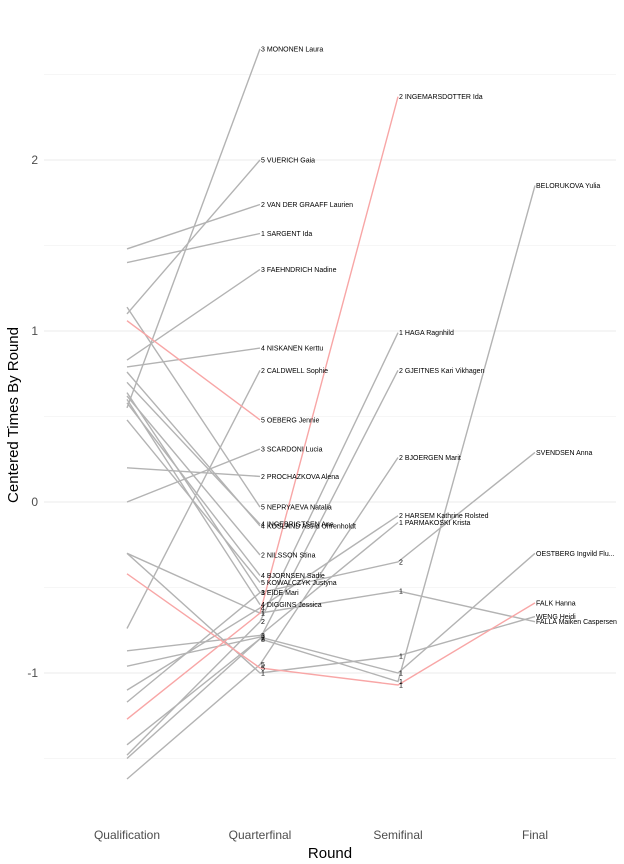 The image size is (624, 864). What do you see at coordinates (297, 525) in the screenshot?
I see `point-label: 4 INGEBRIGTSEN Ane` at bounding box center [297, 525].